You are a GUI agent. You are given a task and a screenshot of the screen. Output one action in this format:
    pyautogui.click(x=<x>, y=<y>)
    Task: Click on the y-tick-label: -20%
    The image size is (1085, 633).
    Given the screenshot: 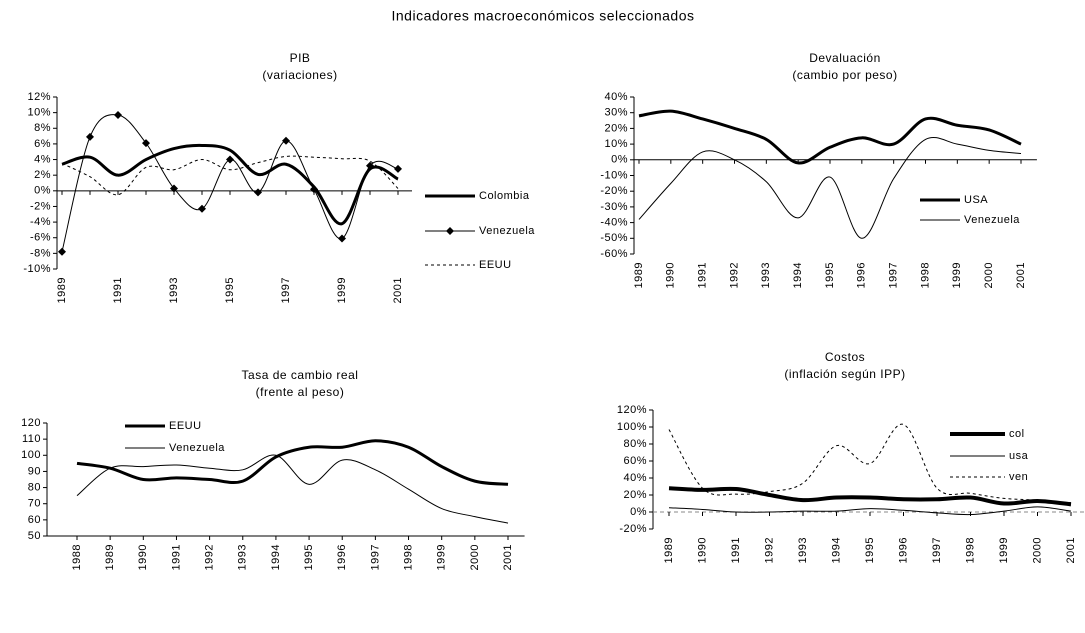 What is the action you would take?
    pyautogui.click(x=633, y=529)
    